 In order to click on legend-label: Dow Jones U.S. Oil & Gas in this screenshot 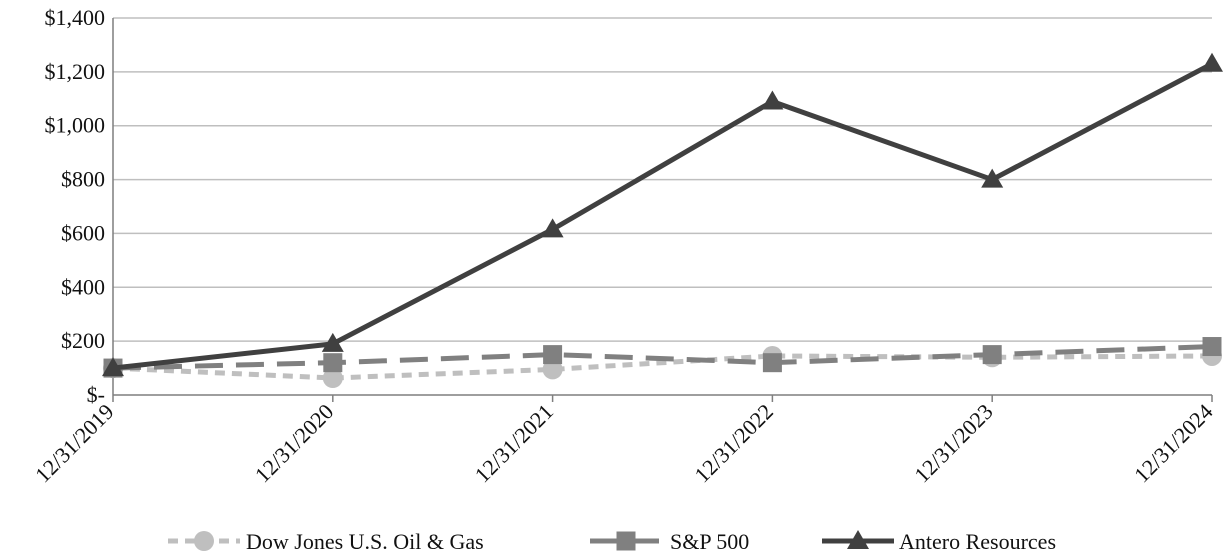, I will do `click(365, 541)`.